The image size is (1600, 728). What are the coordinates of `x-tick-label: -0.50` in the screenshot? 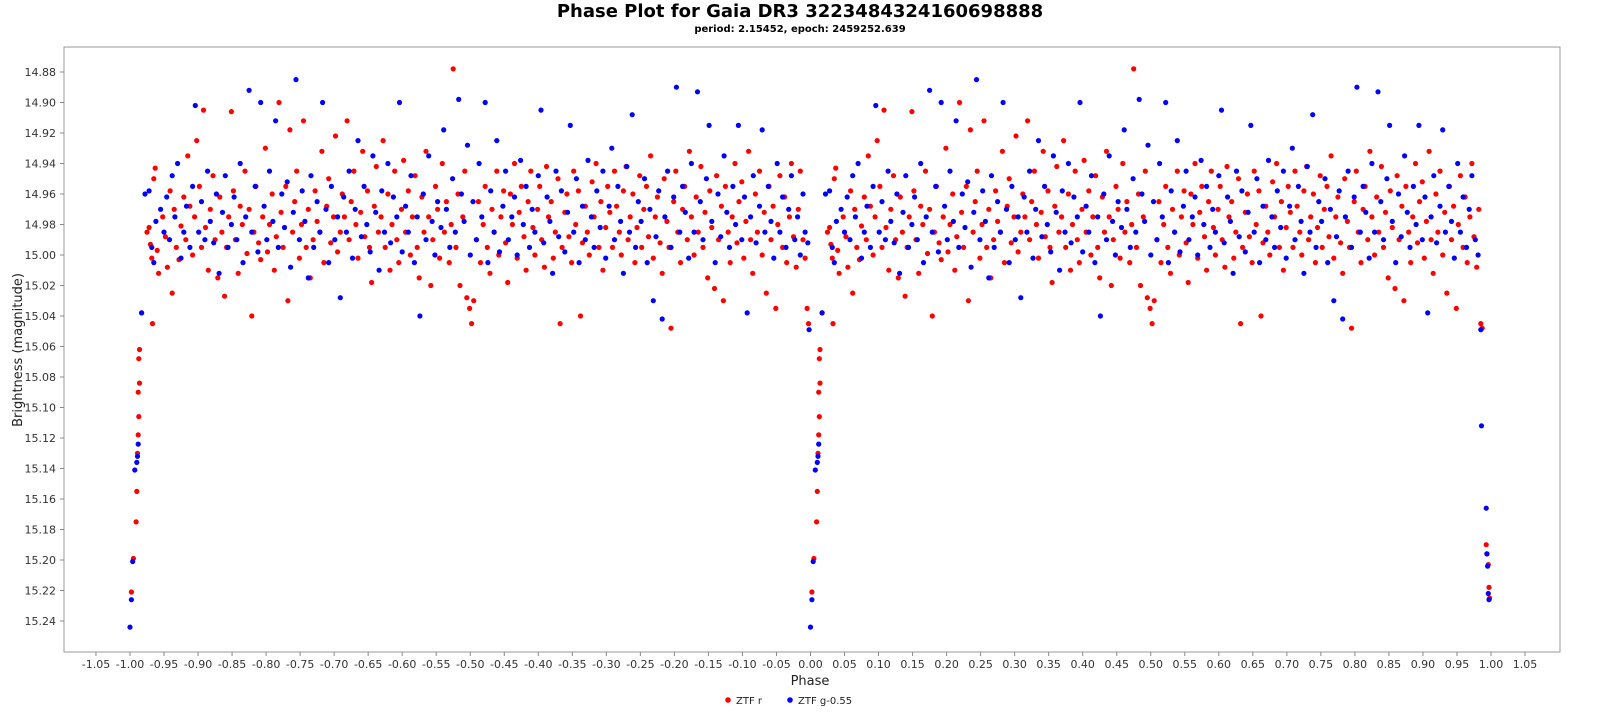 It's located at (470, 664).